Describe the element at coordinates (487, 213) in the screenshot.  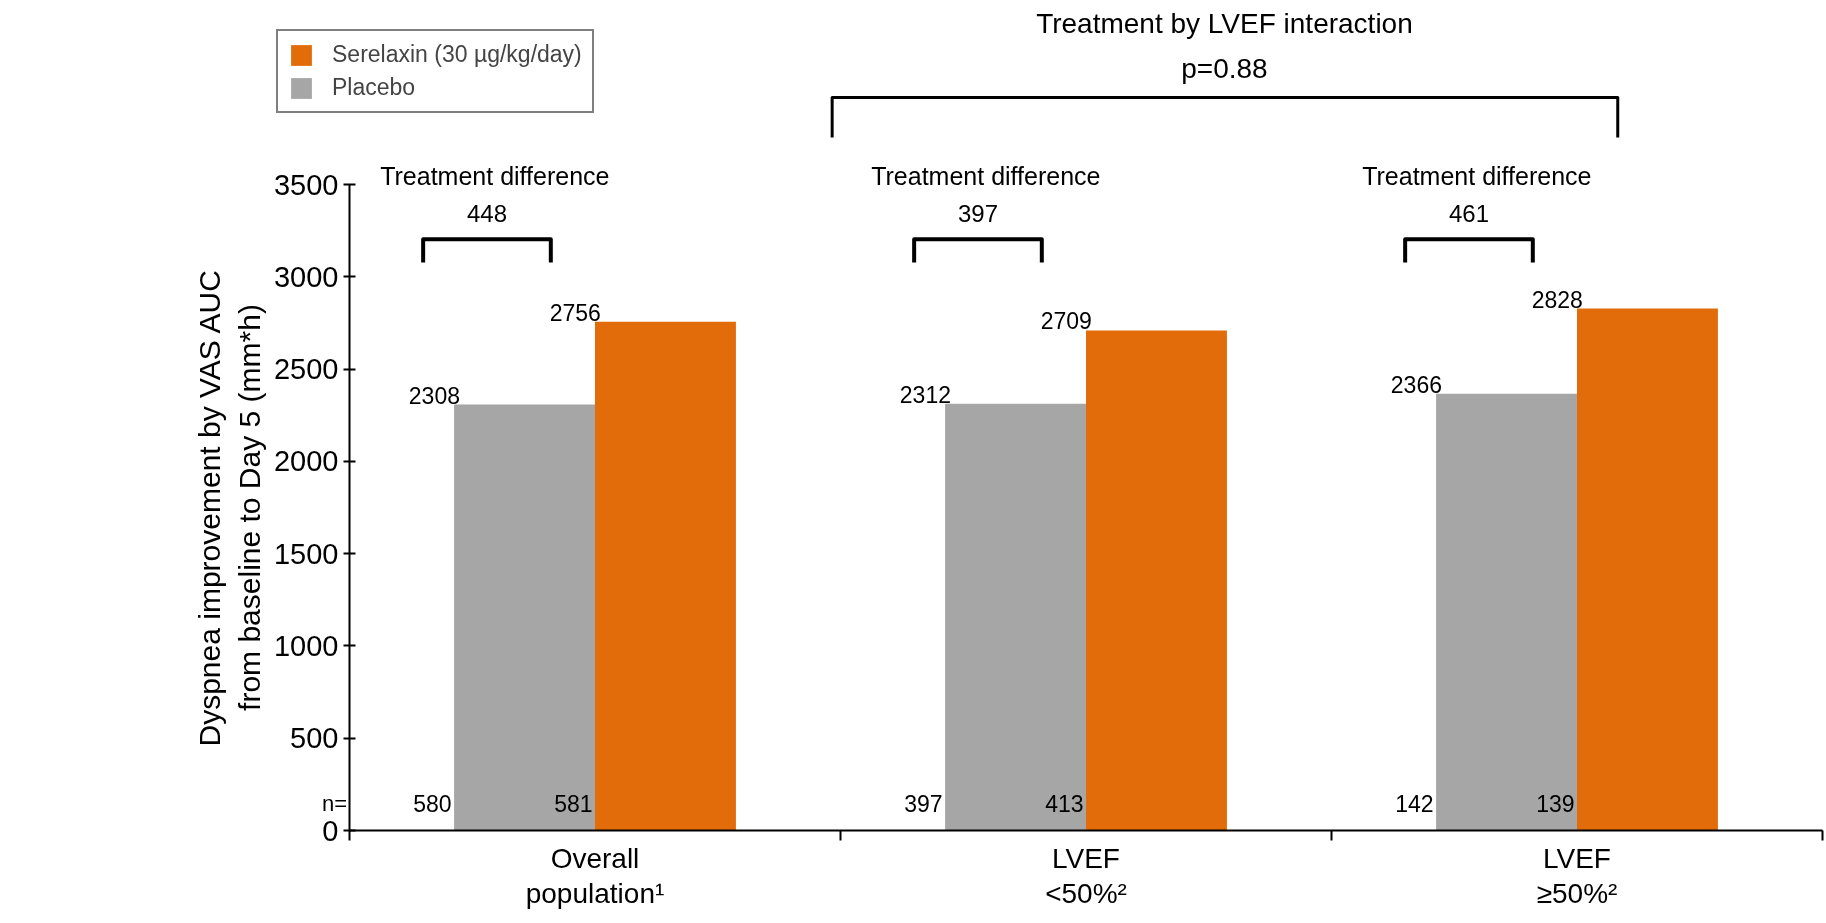
I see `annotation: 448` at that location.